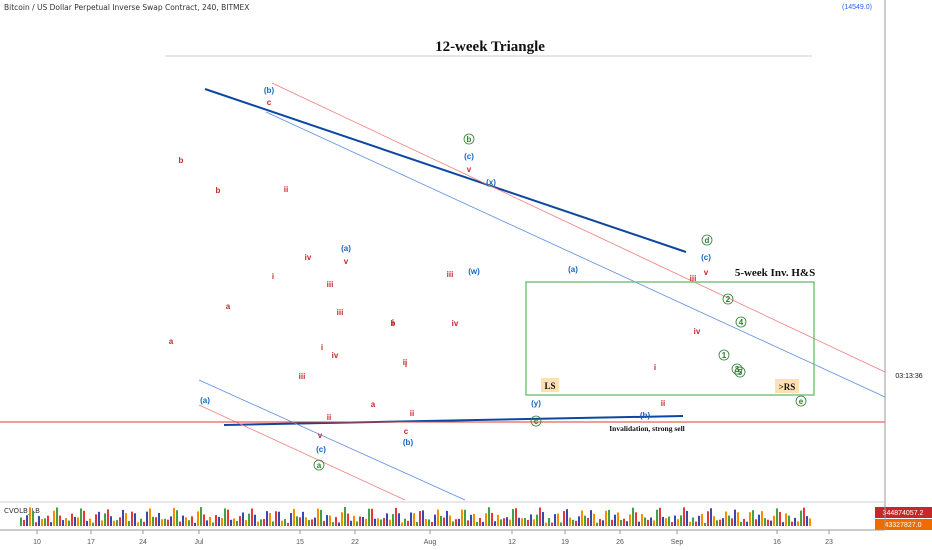 The width and height of the screenshot is (932, 550). What do you see at coordinates (549, 386) in the screenshot?
I see `ls-label: LS` at bounding box center [549, 386].